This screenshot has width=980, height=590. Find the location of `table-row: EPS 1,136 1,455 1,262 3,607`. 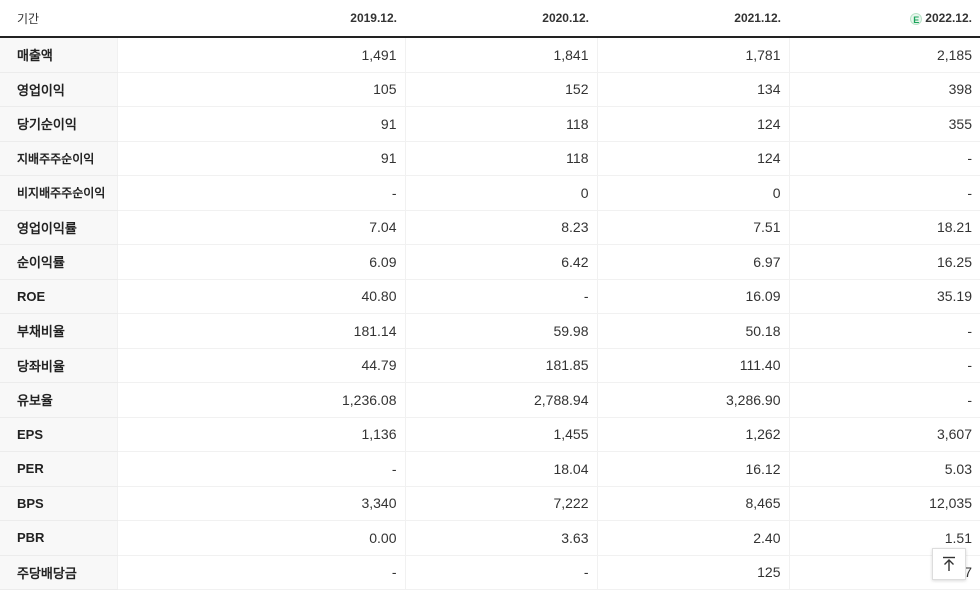

table-row: EPS 1,136 1,455 1,262 3,607 is located at coordinates (490, 434).